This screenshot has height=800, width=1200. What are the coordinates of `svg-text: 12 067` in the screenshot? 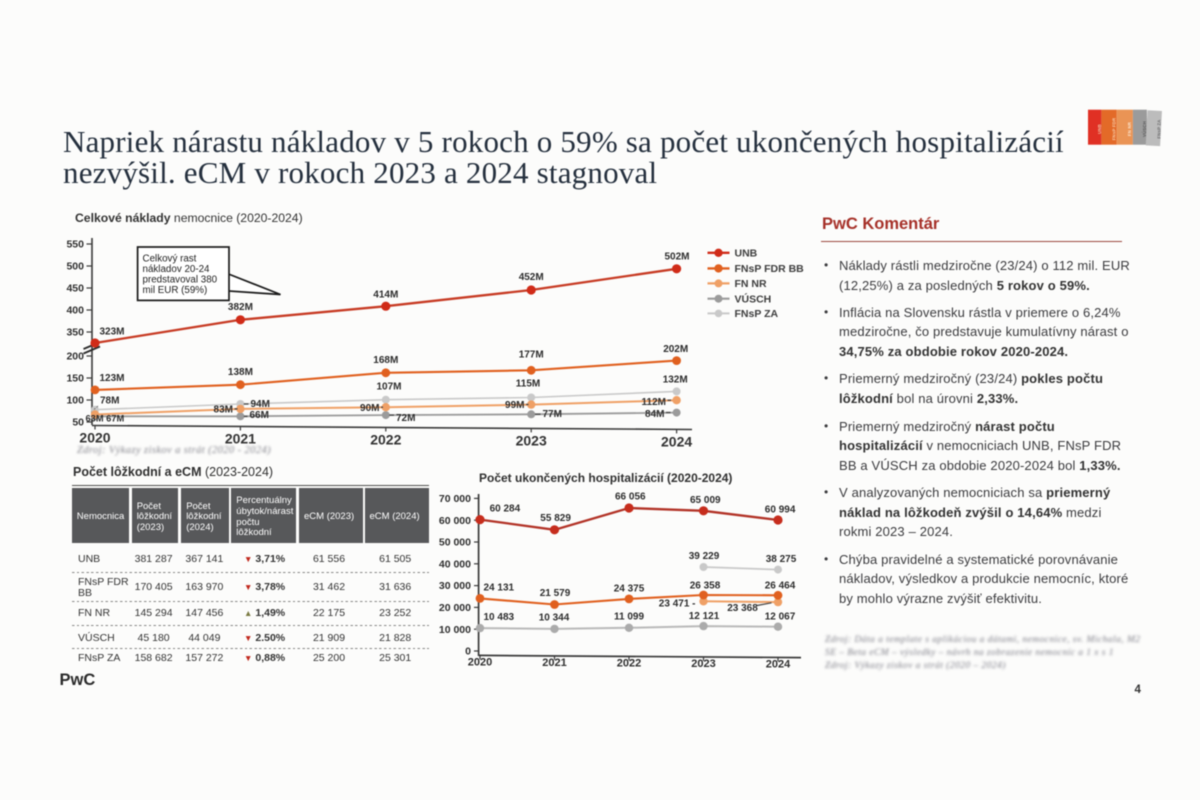 It's located at (780, 617).